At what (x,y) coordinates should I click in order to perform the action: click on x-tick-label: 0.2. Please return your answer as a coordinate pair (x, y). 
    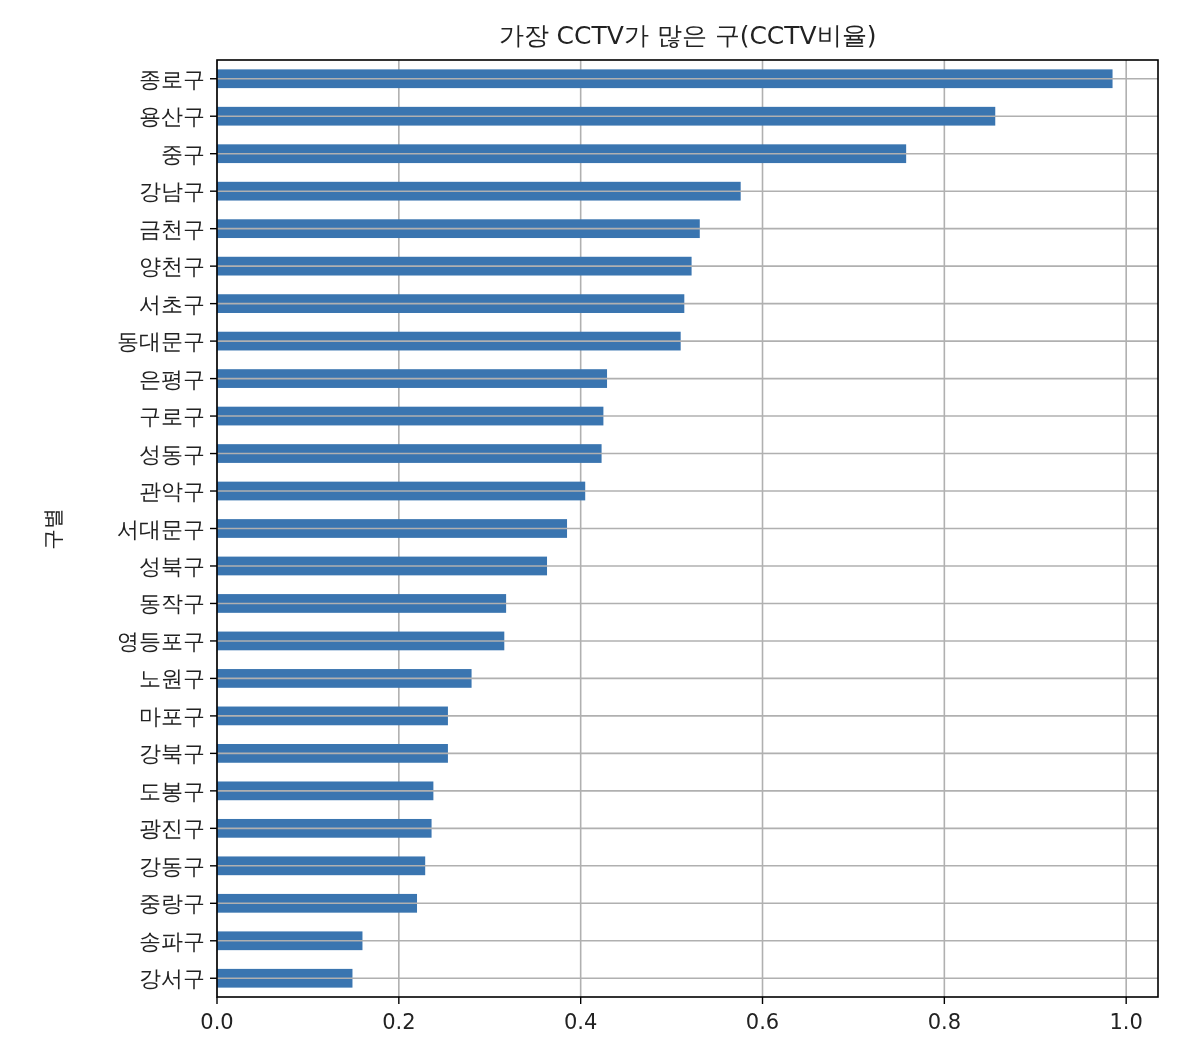
    Looking at the image, I should click on (399, 1022).